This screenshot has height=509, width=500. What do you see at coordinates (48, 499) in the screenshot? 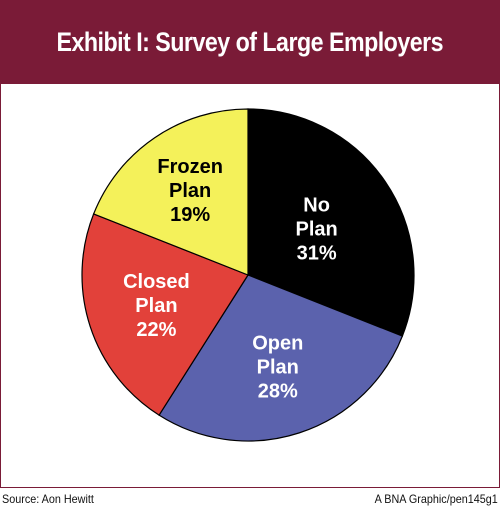
I see `source-note: Source: Aon Hewitt` at bounding box center [48, 499].